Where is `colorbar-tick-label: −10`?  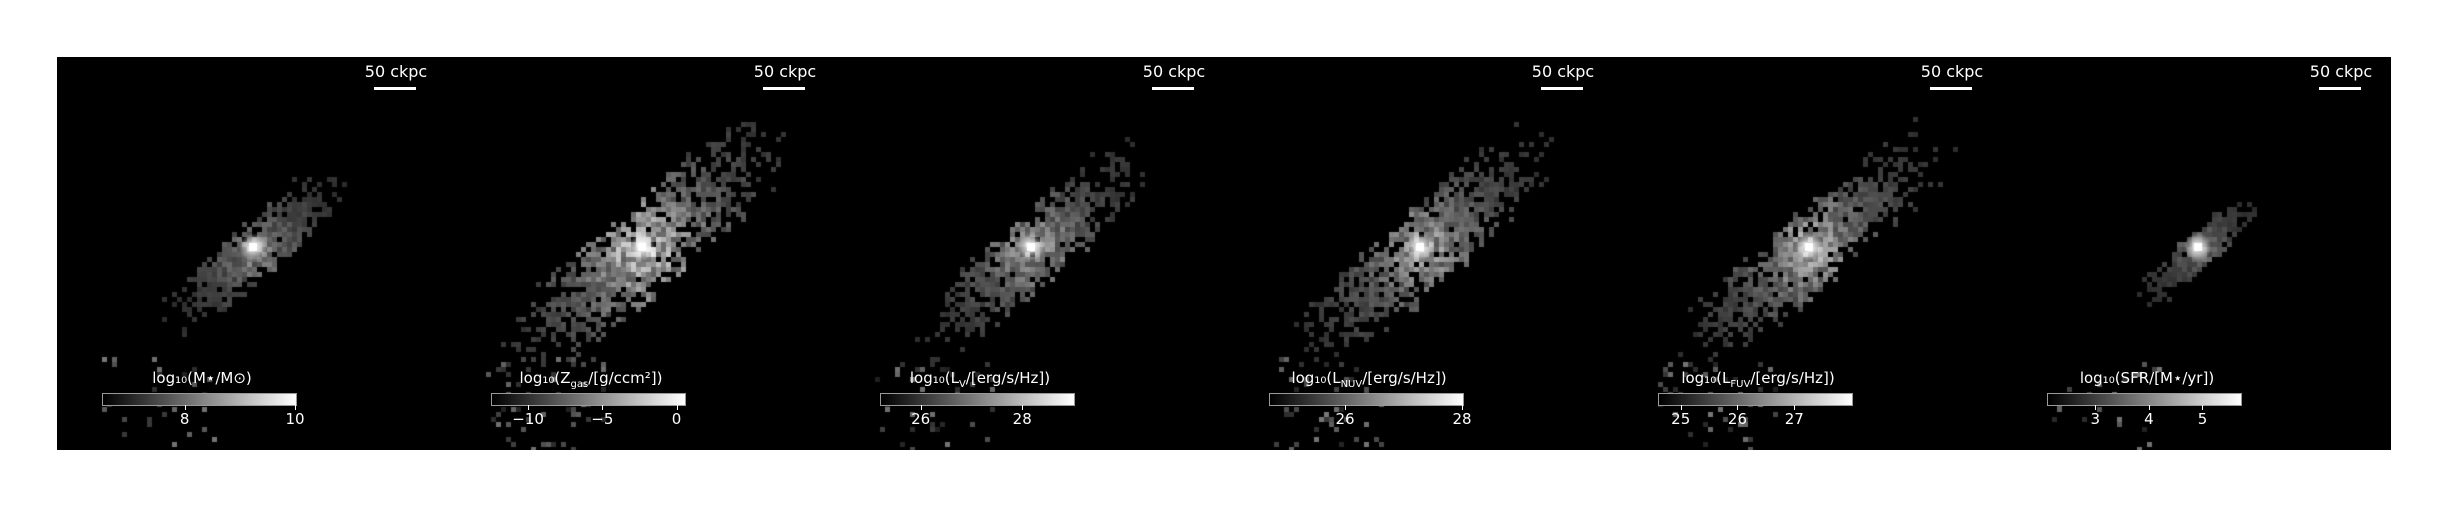
colorbar-tick-label: −10 is located at coordinates (528, 419).